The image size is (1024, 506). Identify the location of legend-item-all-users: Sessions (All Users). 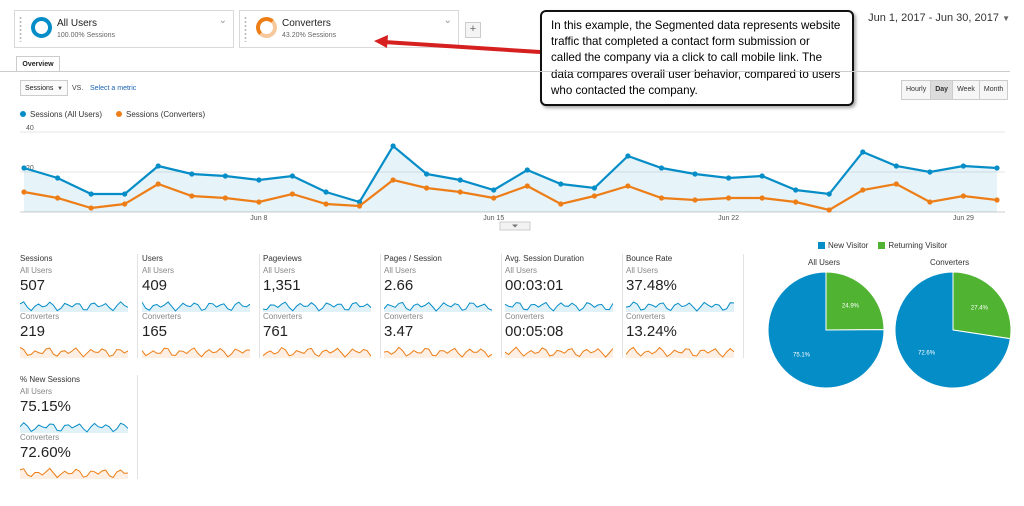
(61, 114).